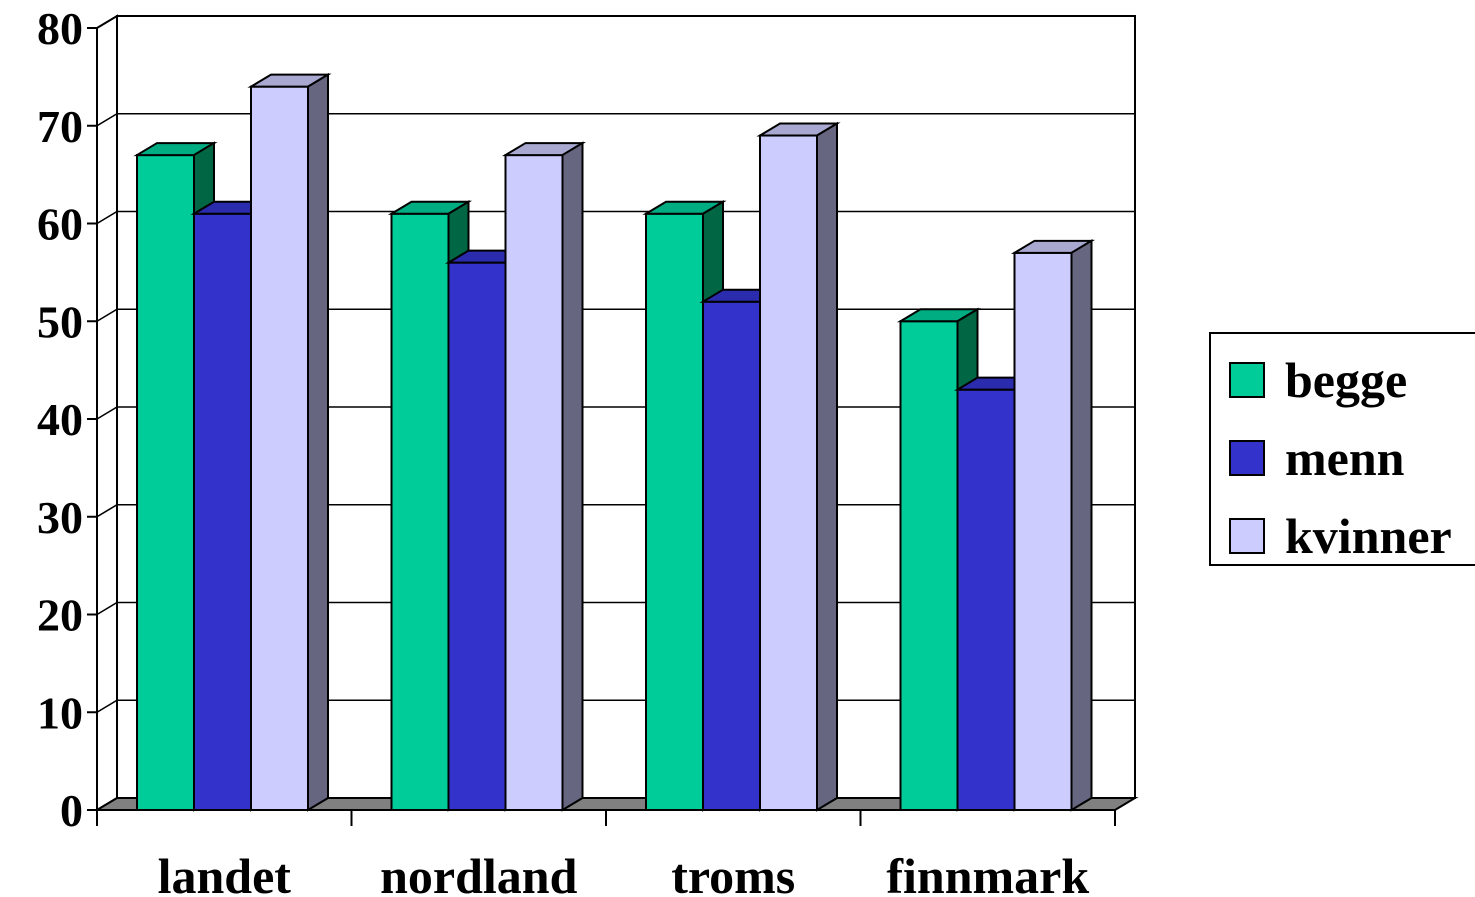 This screenshot has width=1475, height=897. Describe the element at coordinates (225, 872) in the screenshot. I see `x-tick-label-landet: landet` at that location.